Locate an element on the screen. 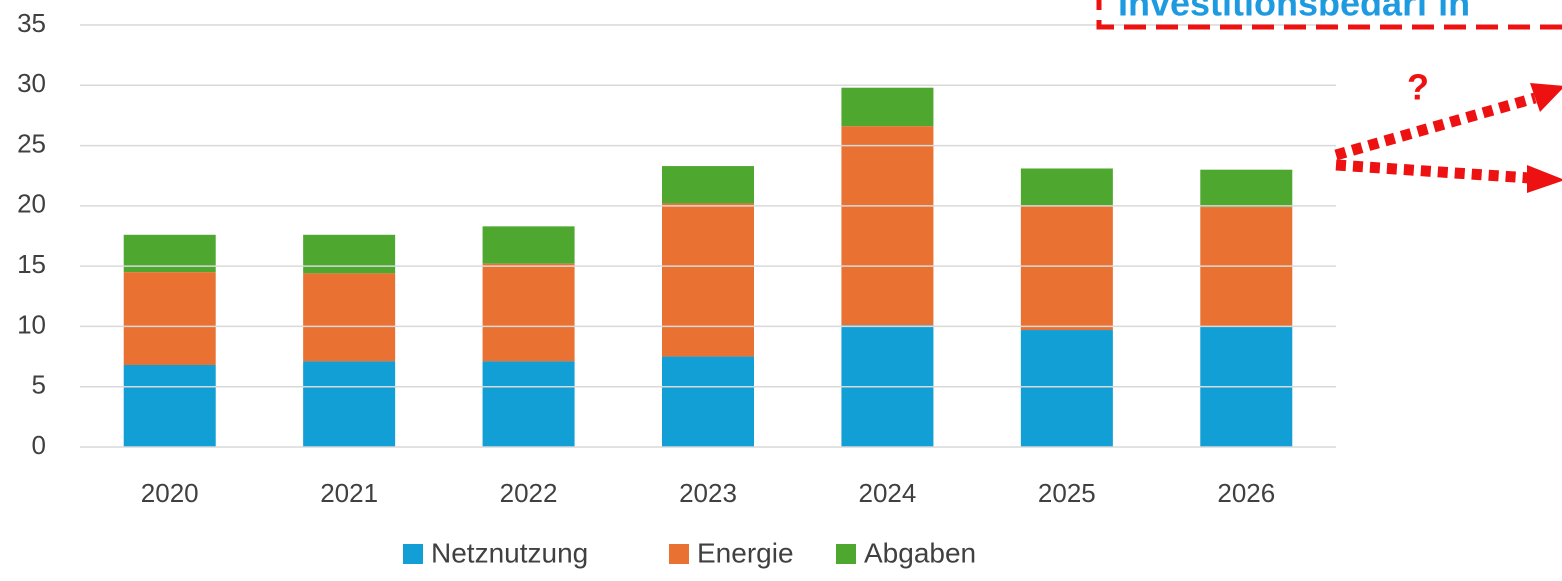  y-tick-label: 25 is located at coordinates (31, 143).